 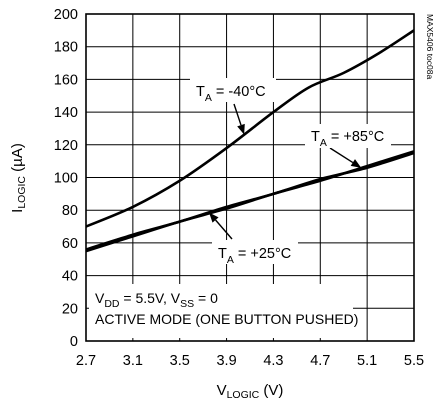 I want to click on x-tick-label-6: 5.1, so click(x=367, y=361).